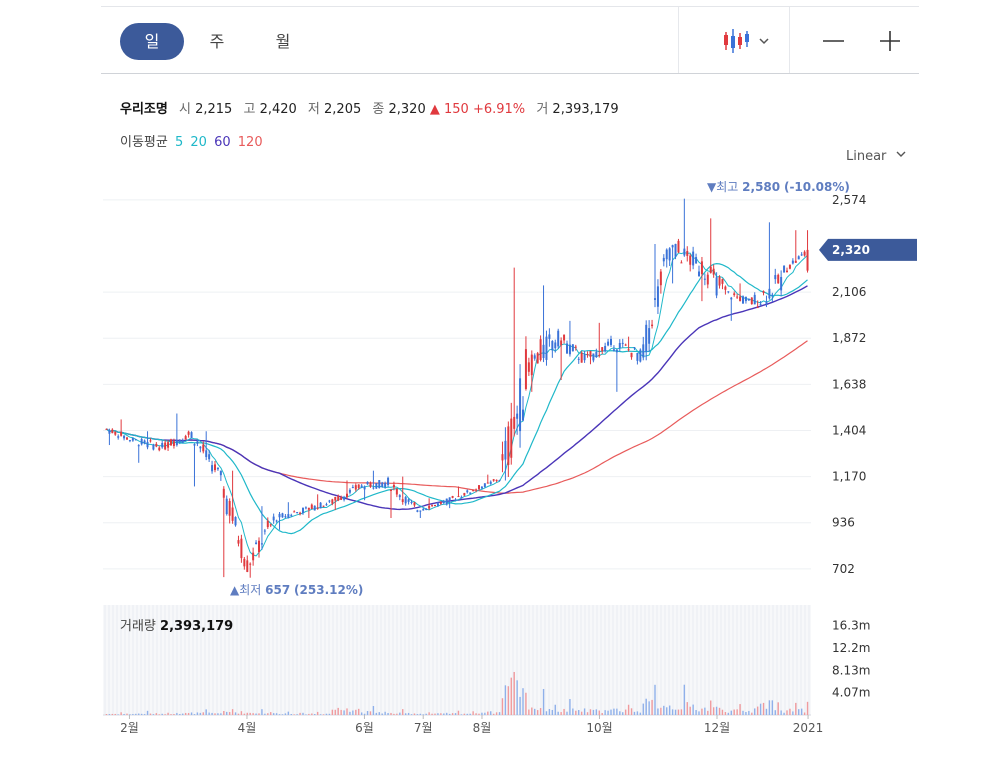 The height and width of the screenshot is (773, 1005). I want to click on chart-type-button, so click(740, 41).